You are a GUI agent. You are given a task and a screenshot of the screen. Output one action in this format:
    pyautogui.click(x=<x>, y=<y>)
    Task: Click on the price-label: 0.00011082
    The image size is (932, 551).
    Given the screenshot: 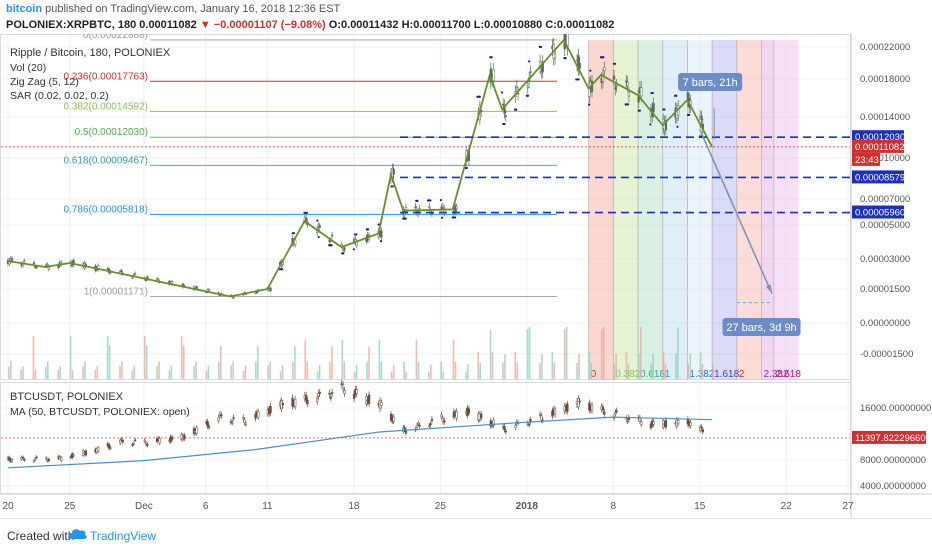 What is the action you would take?
    pyautogui.click(x=880, y=147)
    